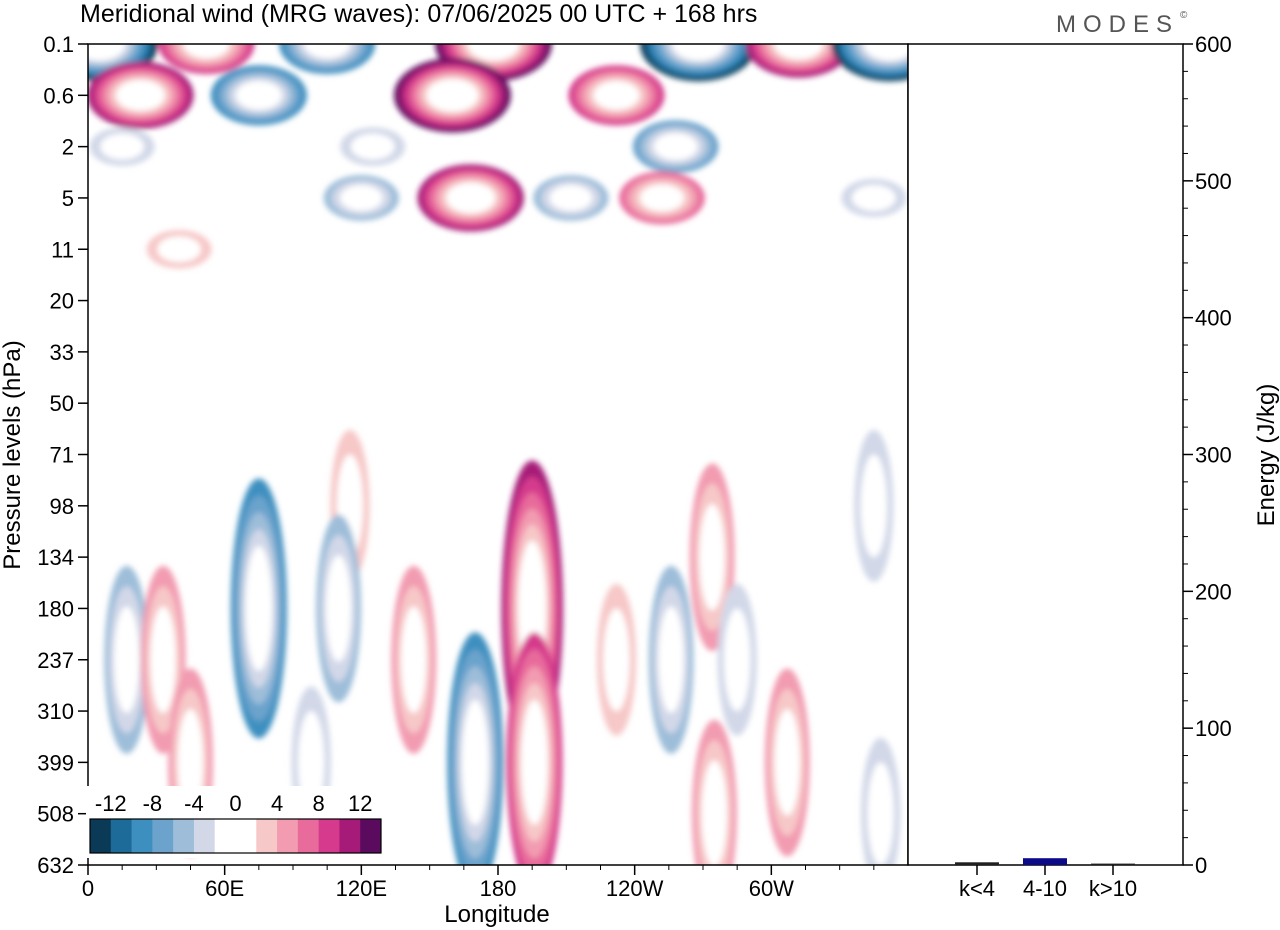 The height and width of the screenshot is (930, 1280). I want to click on y-axis-label: Pressure levels (hPa), so click(13, 454).